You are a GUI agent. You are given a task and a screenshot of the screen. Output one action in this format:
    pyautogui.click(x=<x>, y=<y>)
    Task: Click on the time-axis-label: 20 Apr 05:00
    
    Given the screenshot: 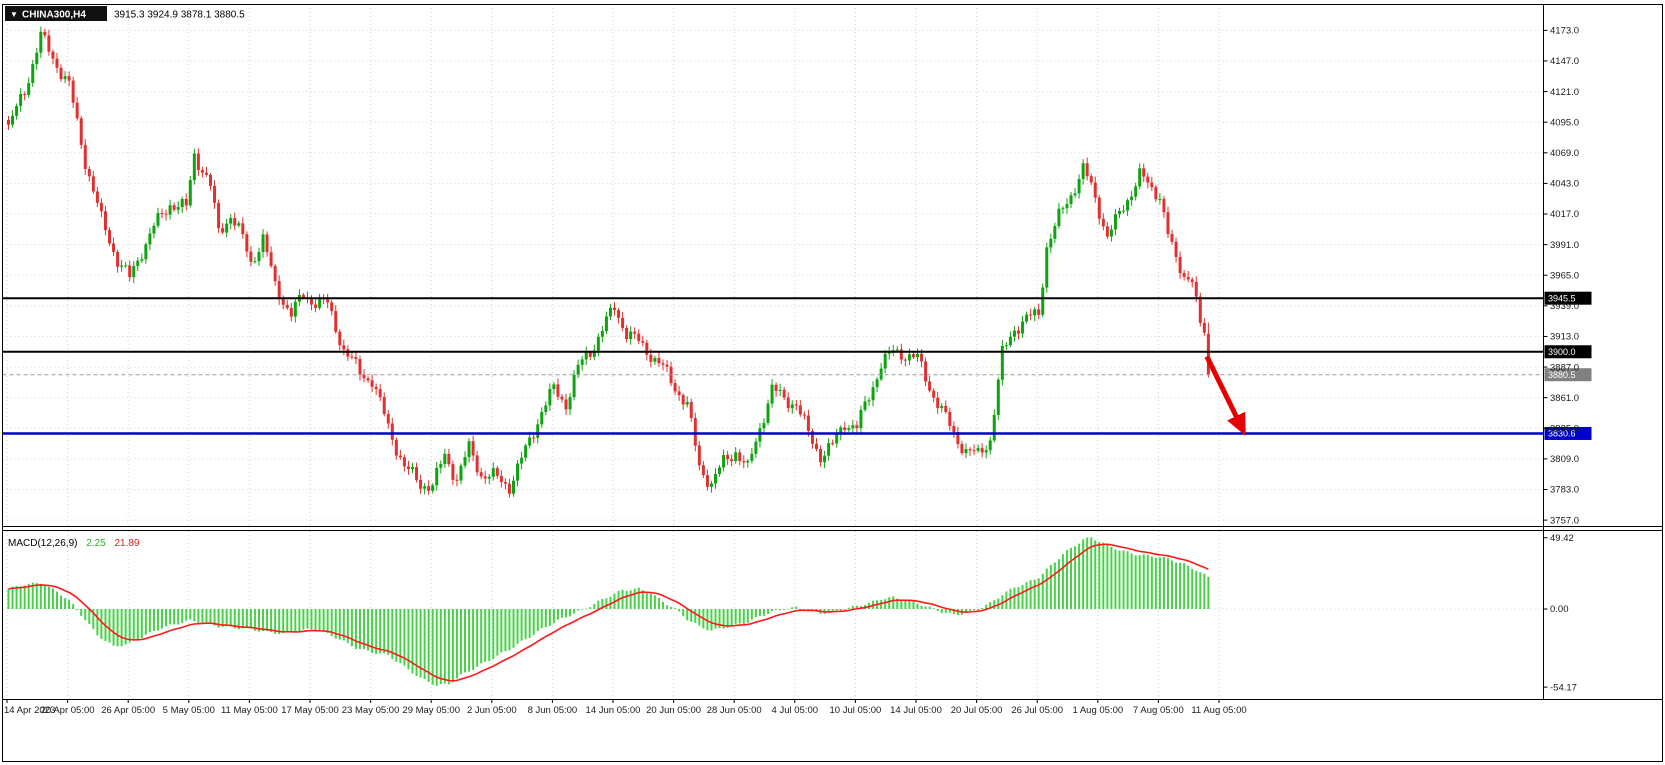 What is the action you would take?
    pyautogui.click(x=68, y=710)
    